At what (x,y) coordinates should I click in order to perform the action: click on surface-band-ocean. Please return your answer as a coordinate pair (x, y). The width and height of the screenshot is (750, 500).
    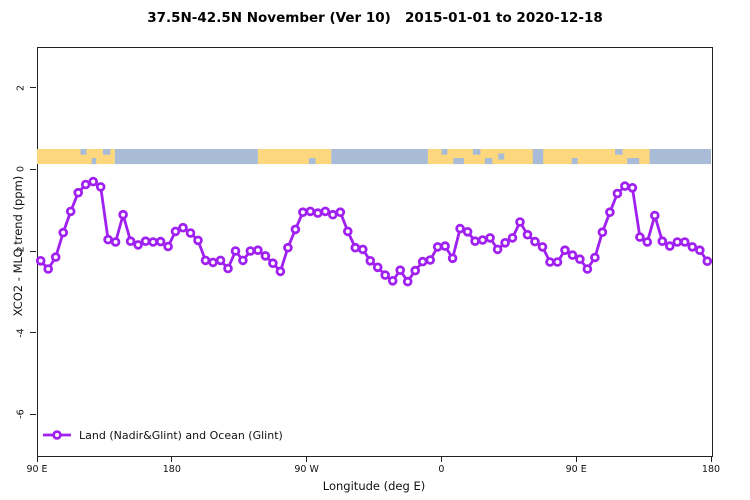
    Looking at the image, I should click on (186, 157).